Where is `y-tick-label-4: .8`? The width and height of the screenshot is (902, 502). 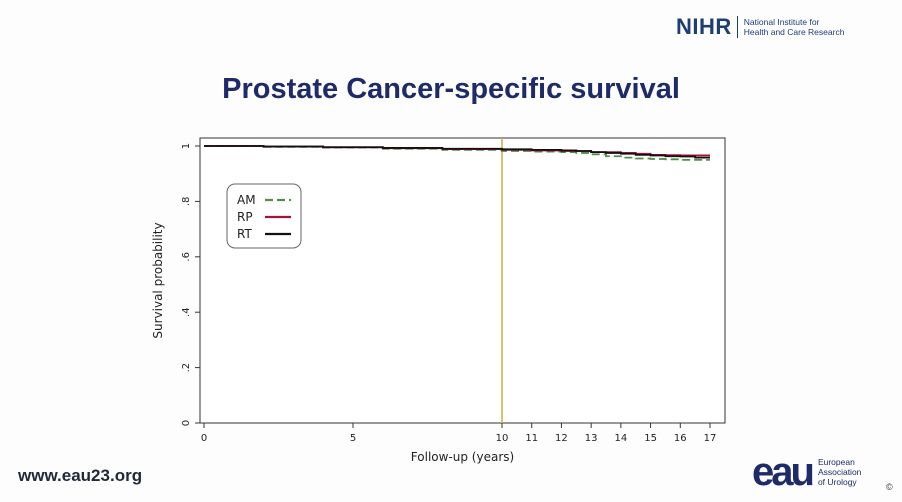 y-tick-label-4: .8 is located at coordinates (186, 202).